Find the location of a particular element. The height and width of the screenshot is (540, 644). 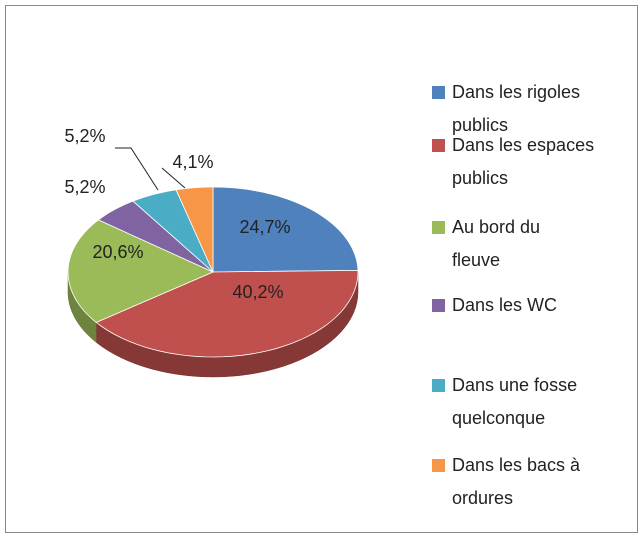

data-label: 24,7% is located at coordinates (264, 227).